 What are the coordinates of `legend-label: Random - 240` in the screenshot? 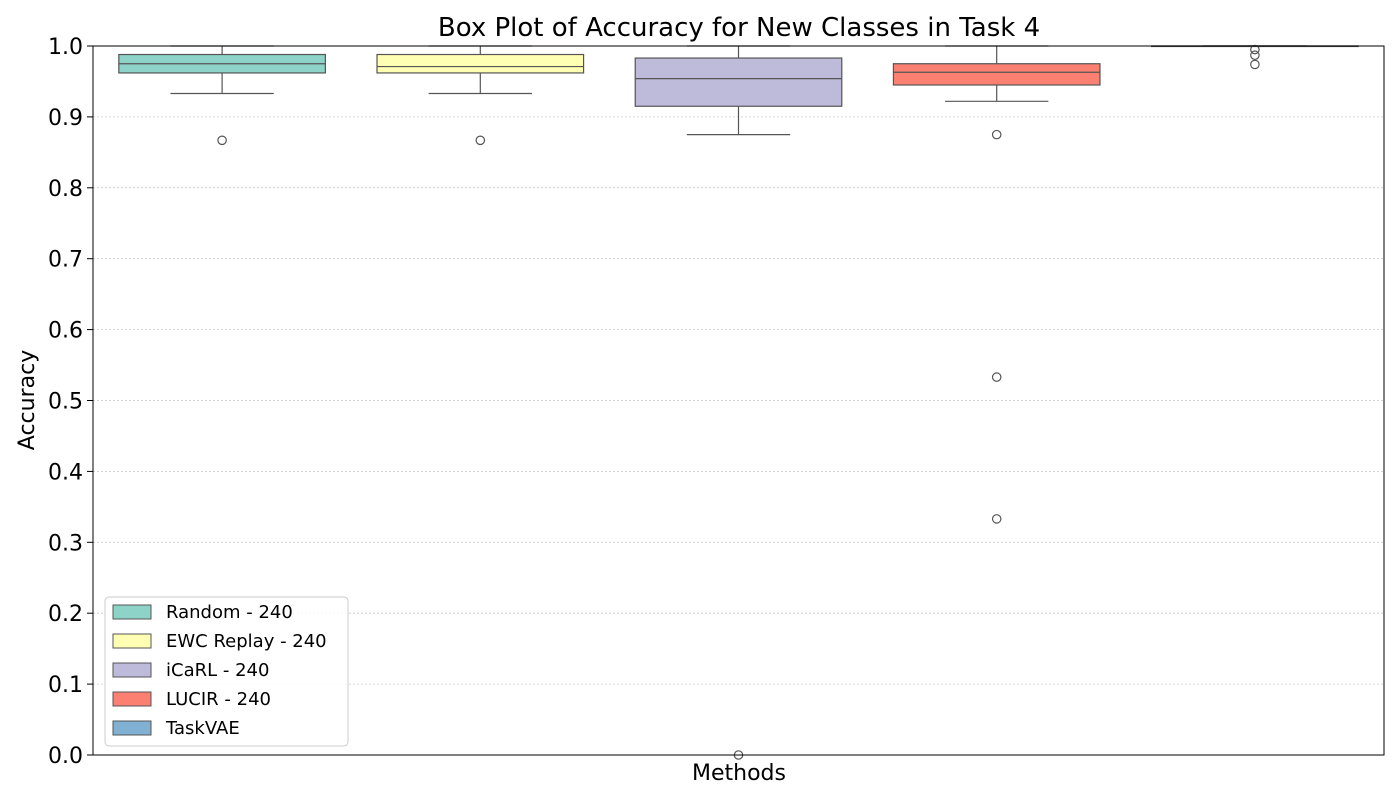 It's located at (229, 612).